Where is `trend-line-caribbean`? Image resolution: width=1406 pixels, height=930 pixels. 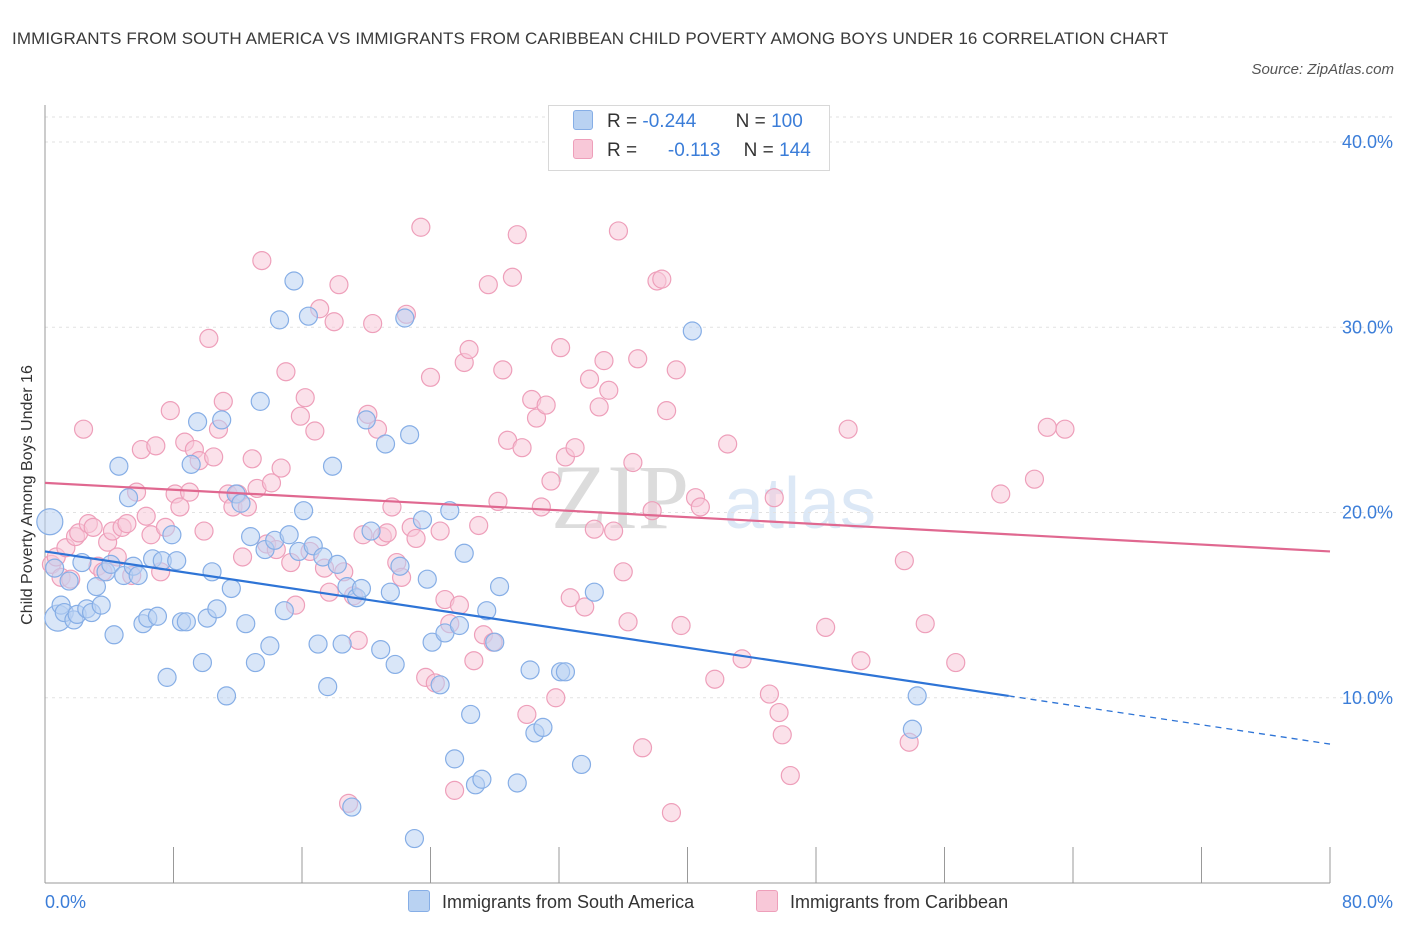
trend-line-caribbean is located at coordinates (687, 517).